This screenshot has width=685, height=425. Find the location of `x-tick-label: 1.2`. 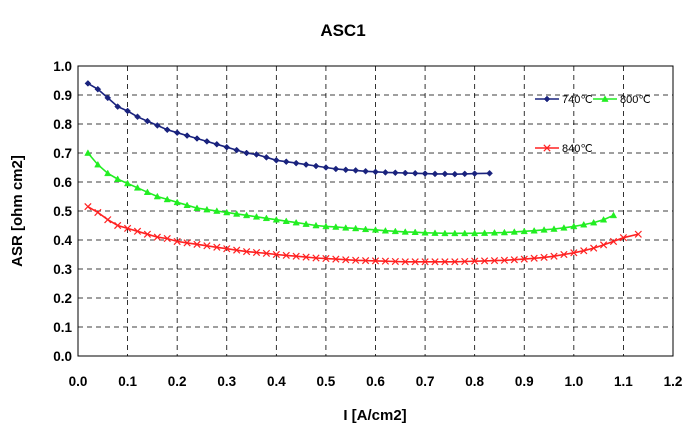

x-tick-label: 1.2 is located at coordinates (673, 381).